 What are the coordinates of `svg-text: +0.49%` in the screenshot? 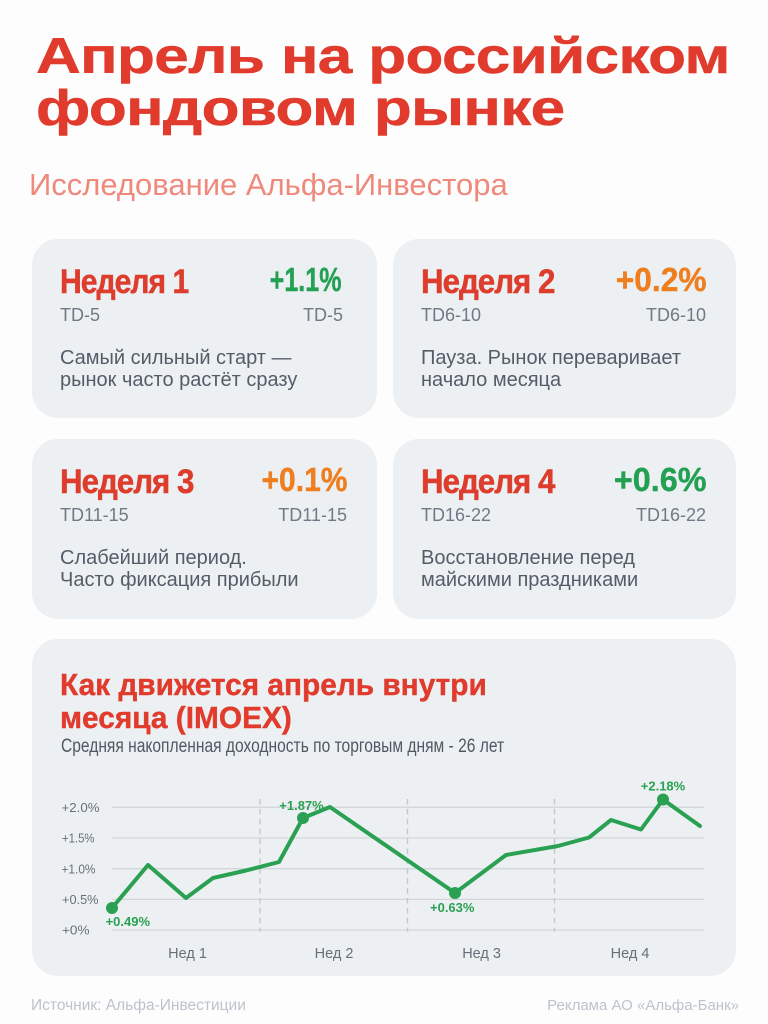 It's located at (128, 921).